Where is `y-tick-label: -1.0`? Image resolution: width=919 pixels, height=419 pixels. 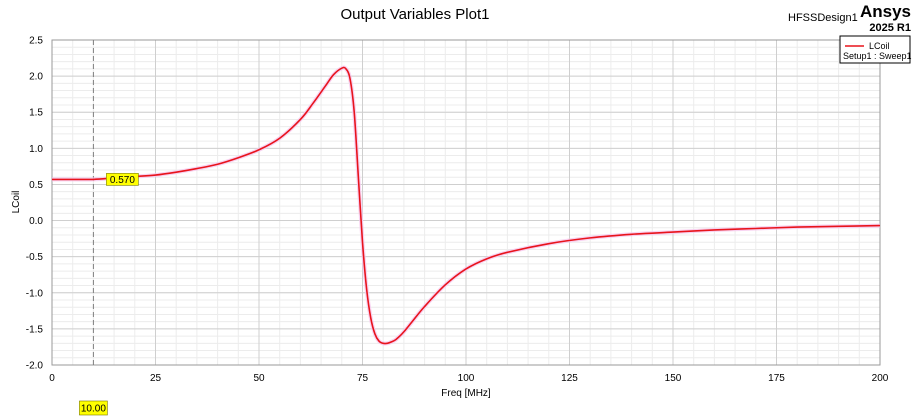
y-tick-label: -1.0 is located at coordinates (35, 293).